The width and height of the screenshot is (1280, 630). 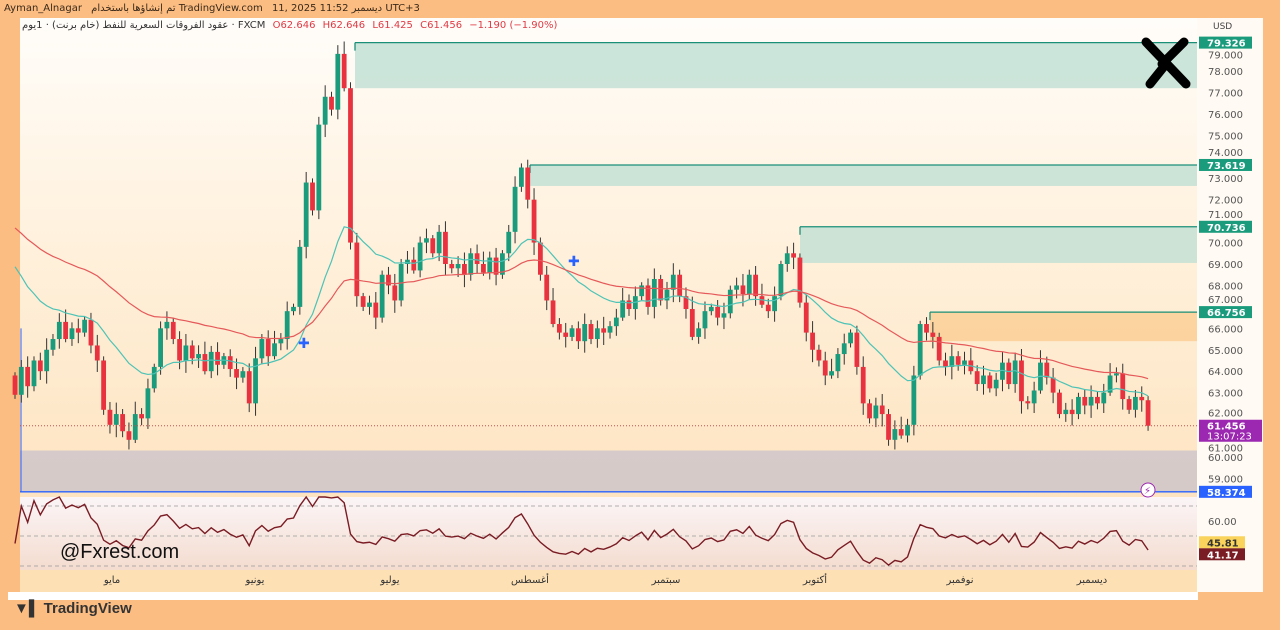 I want to click on price-tick: 79.000, so click(x=1225, y=56).